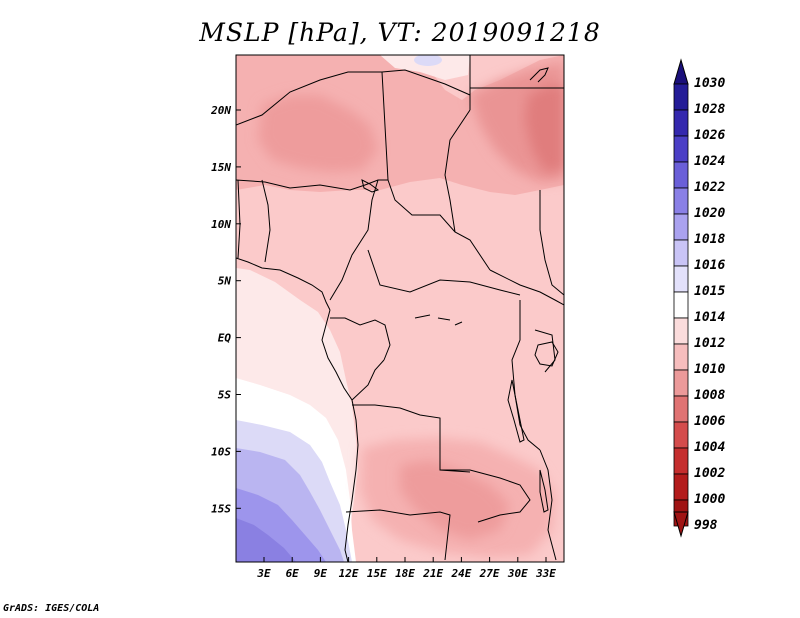  Describe the element at coordinates (546, 354) in the screenshot. I see `lake-victoria` at that location.